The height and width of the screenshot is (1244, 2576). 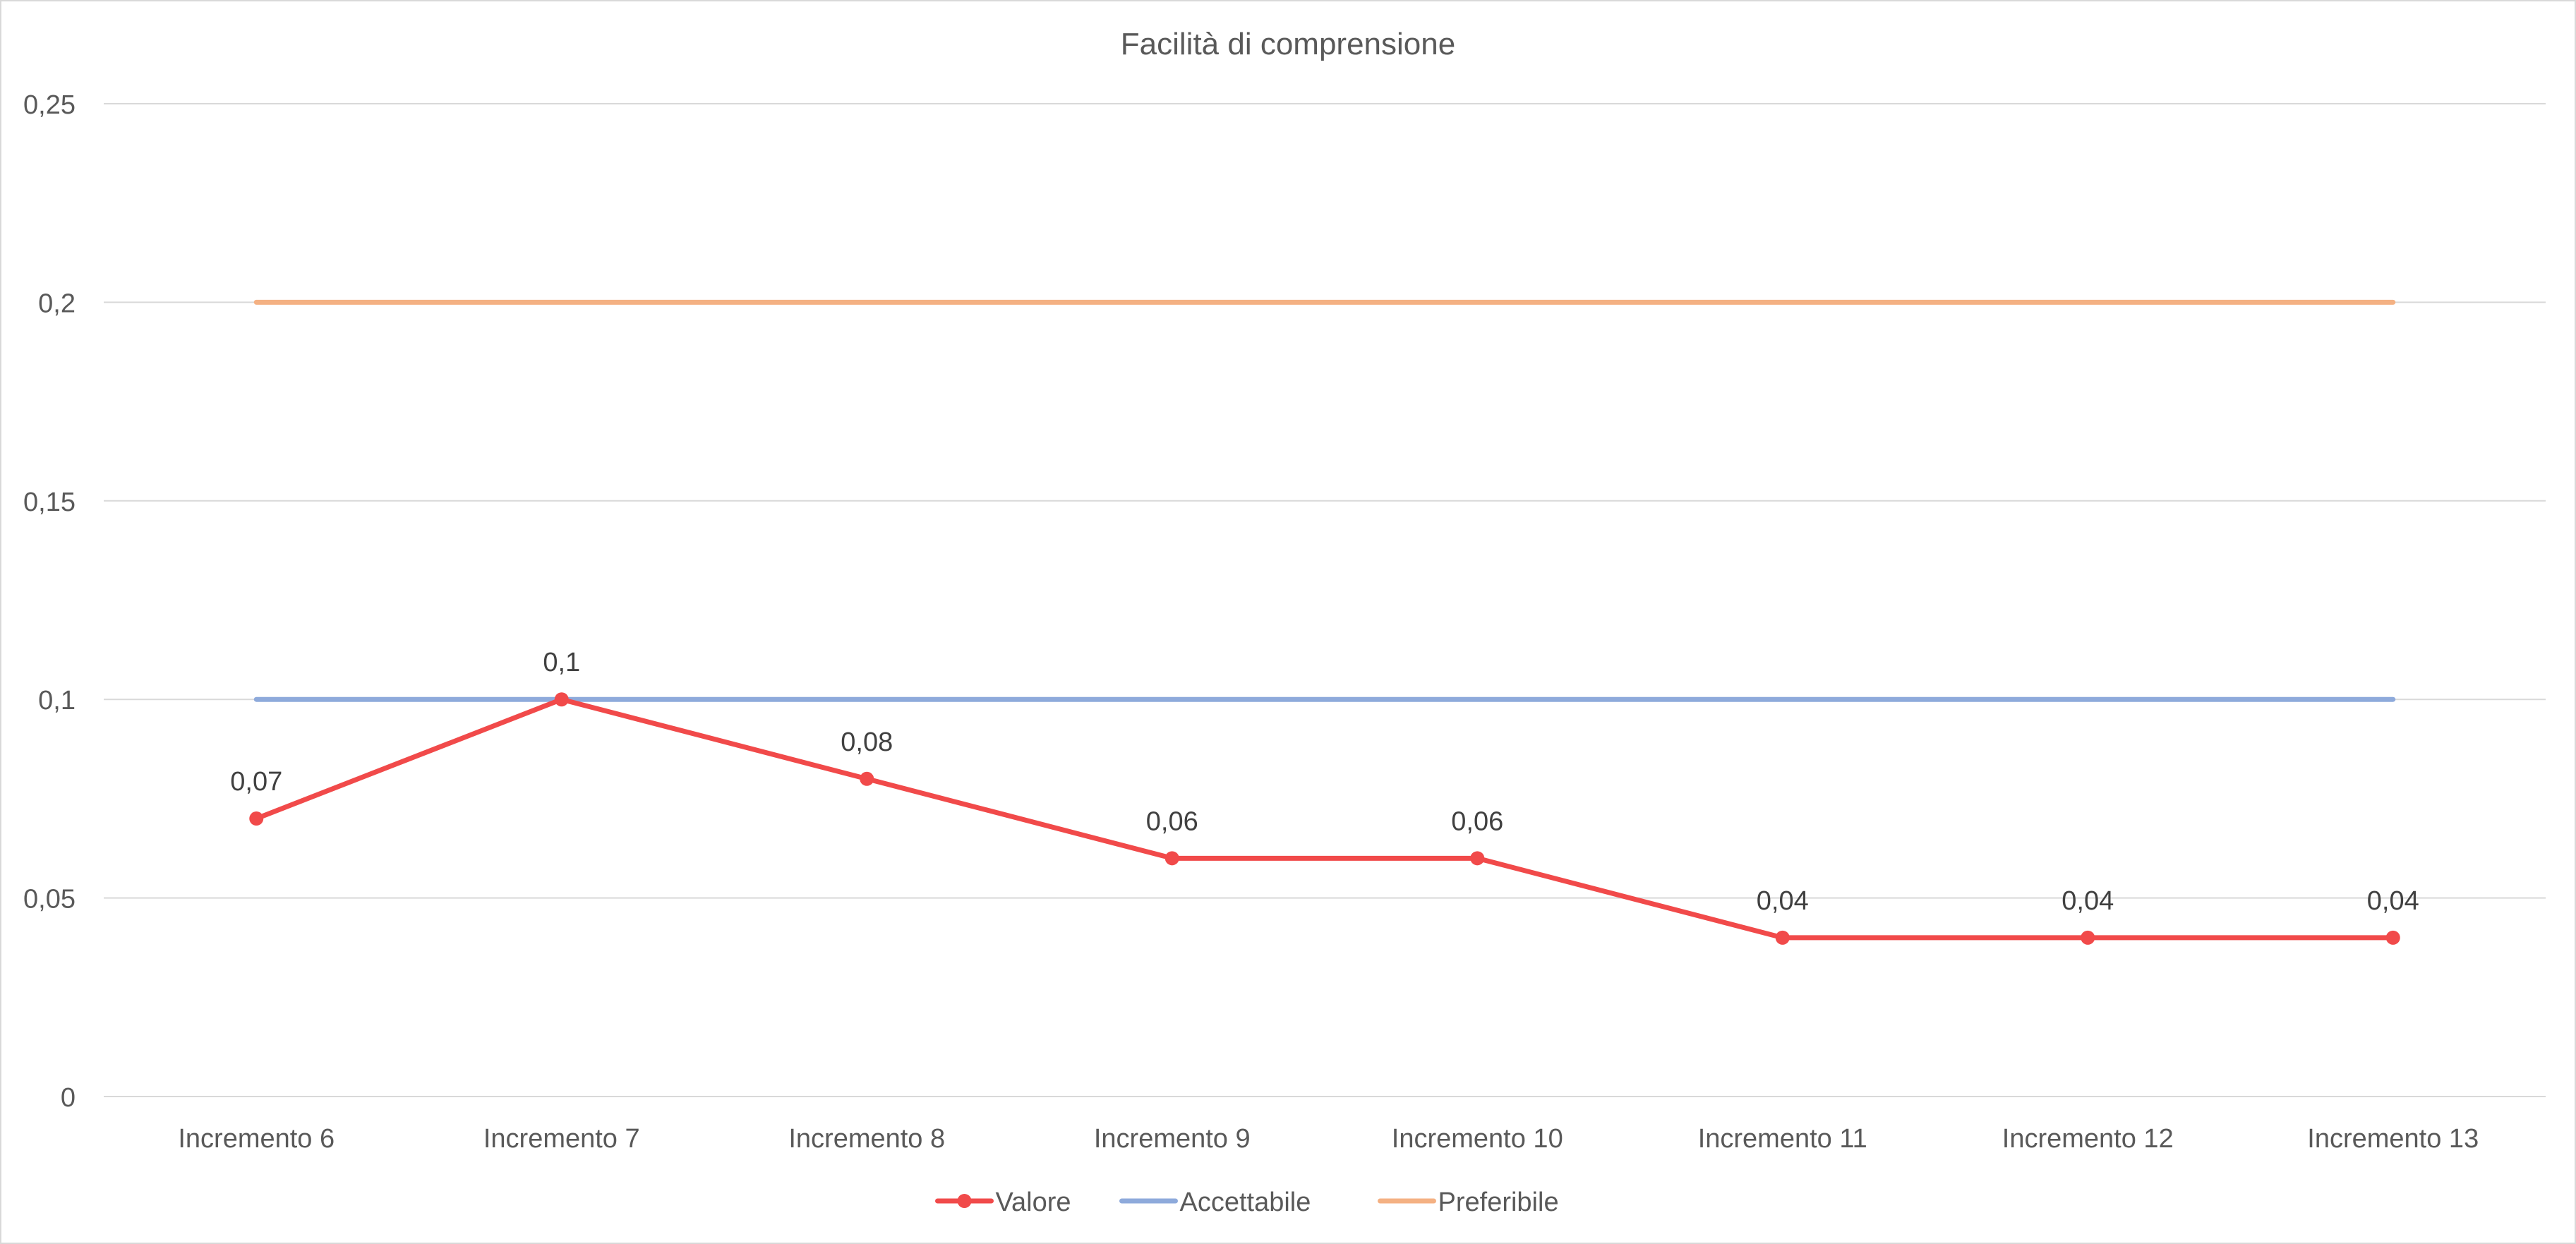 I want to click on x-tick-label: Incremento 6, so click(x=256, y=1139).